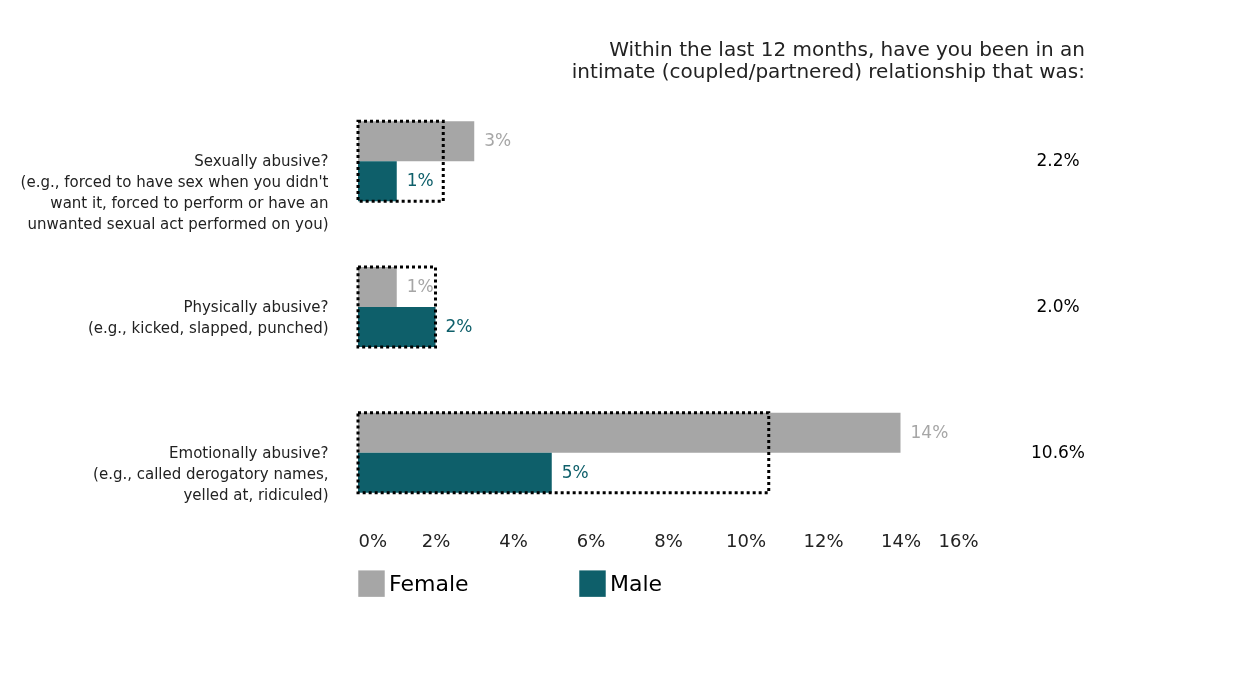 This screenshot has width=1235, height=692. Describe the element at coordinates (459, 326) in the screenshot. I see `data-label: 2%` at that location.